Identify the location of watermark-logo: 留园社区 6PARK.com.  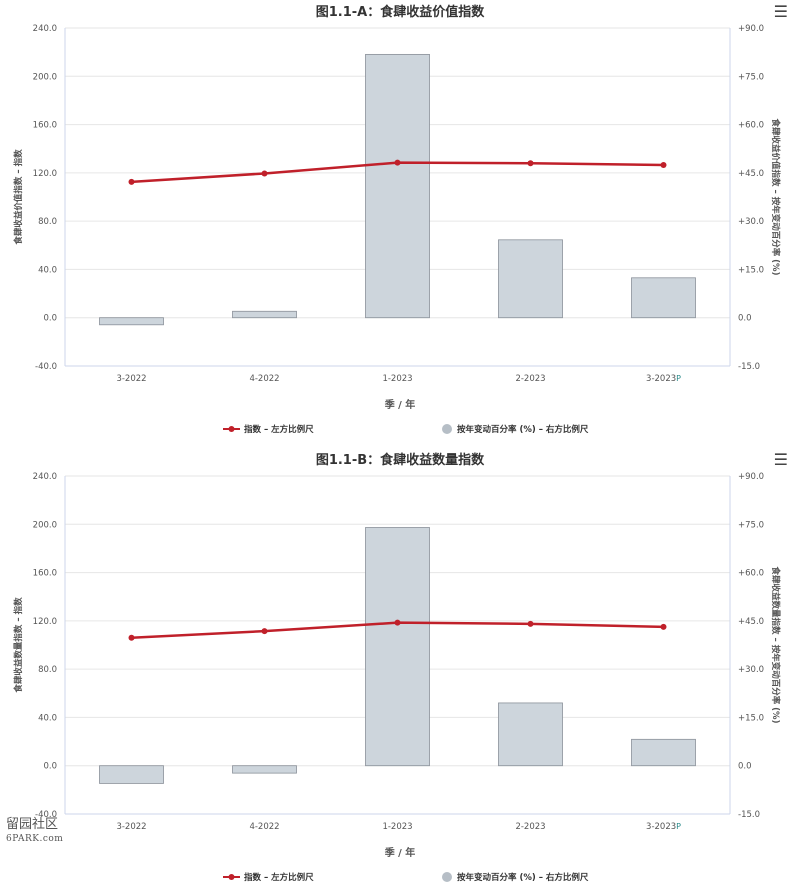
(34, 832).